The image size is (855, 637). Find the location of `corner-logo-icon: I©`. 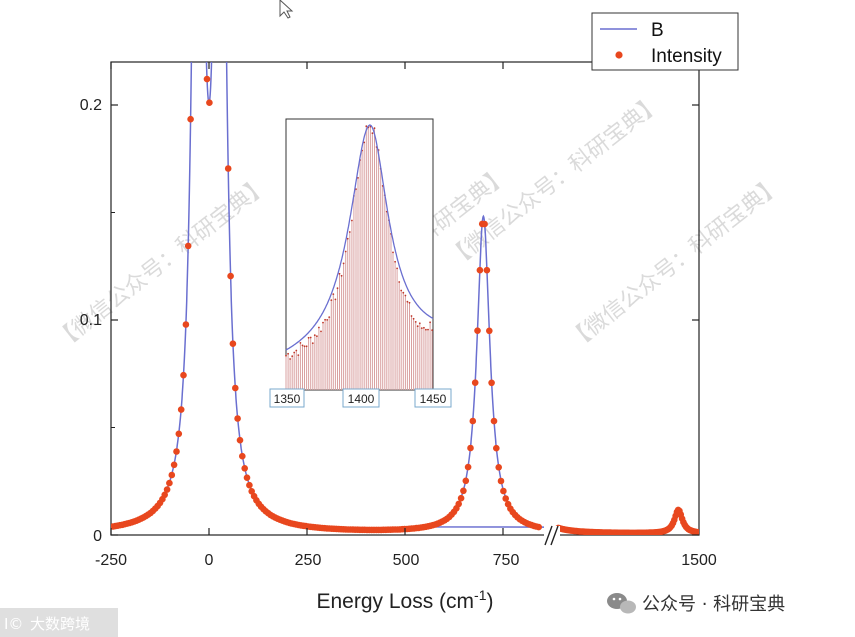

corner-logo-icon: I© is located at coordinates (13, 624).